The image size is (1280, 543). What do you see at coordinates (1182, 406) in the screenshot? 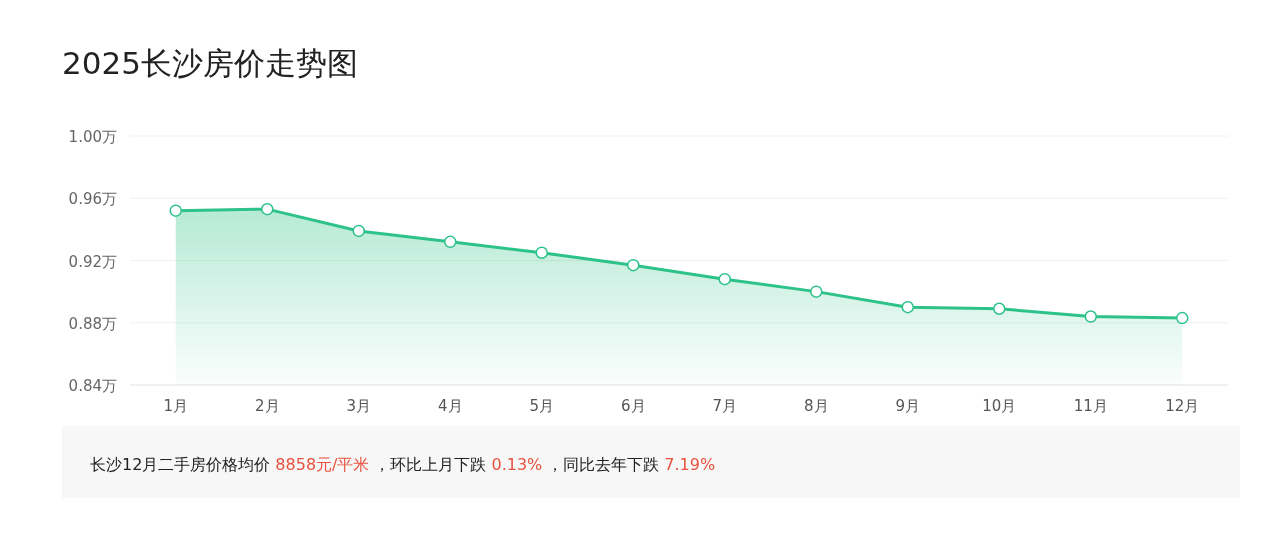
I see `x-tick-label: 12月` at bounding box center [1182, 406].